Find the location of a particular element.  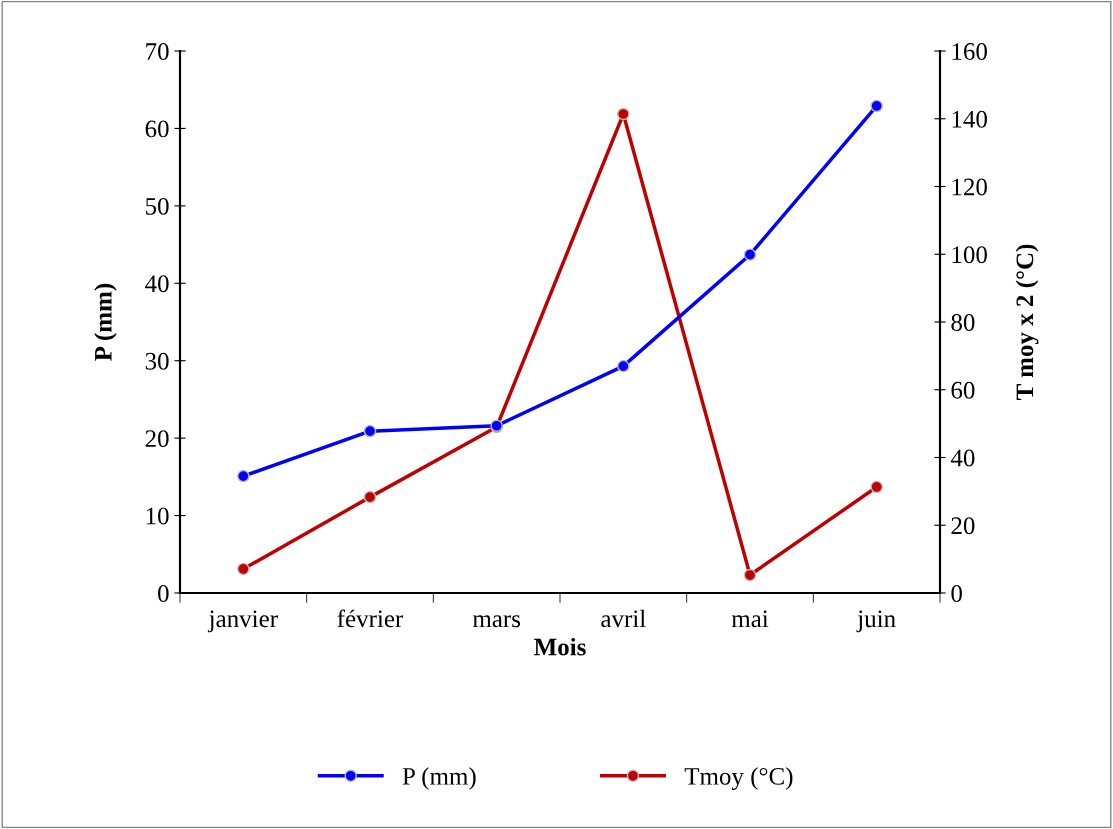

legend-label: Tmoy (°C) is located at coordinates (738, 778).